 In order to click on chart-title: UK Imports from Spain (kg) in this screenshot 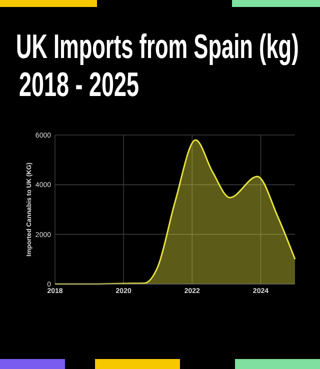, I will do `click(157, 47)`.